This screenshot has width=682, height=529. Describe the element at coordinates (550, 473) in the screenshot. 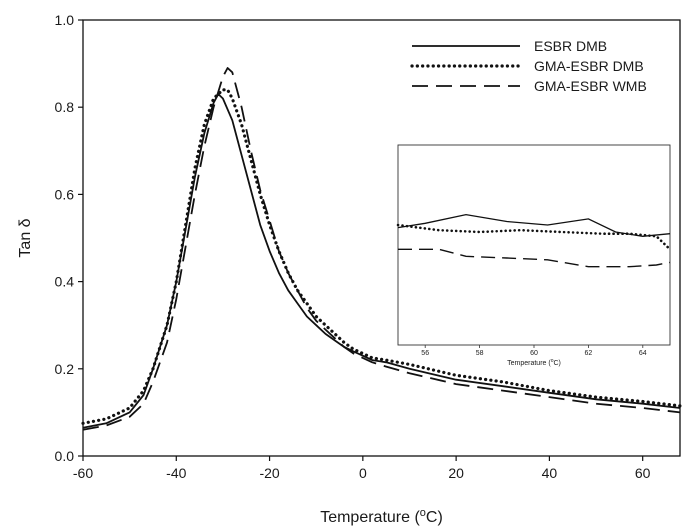

I see `x-tick-label: 40` at that location.